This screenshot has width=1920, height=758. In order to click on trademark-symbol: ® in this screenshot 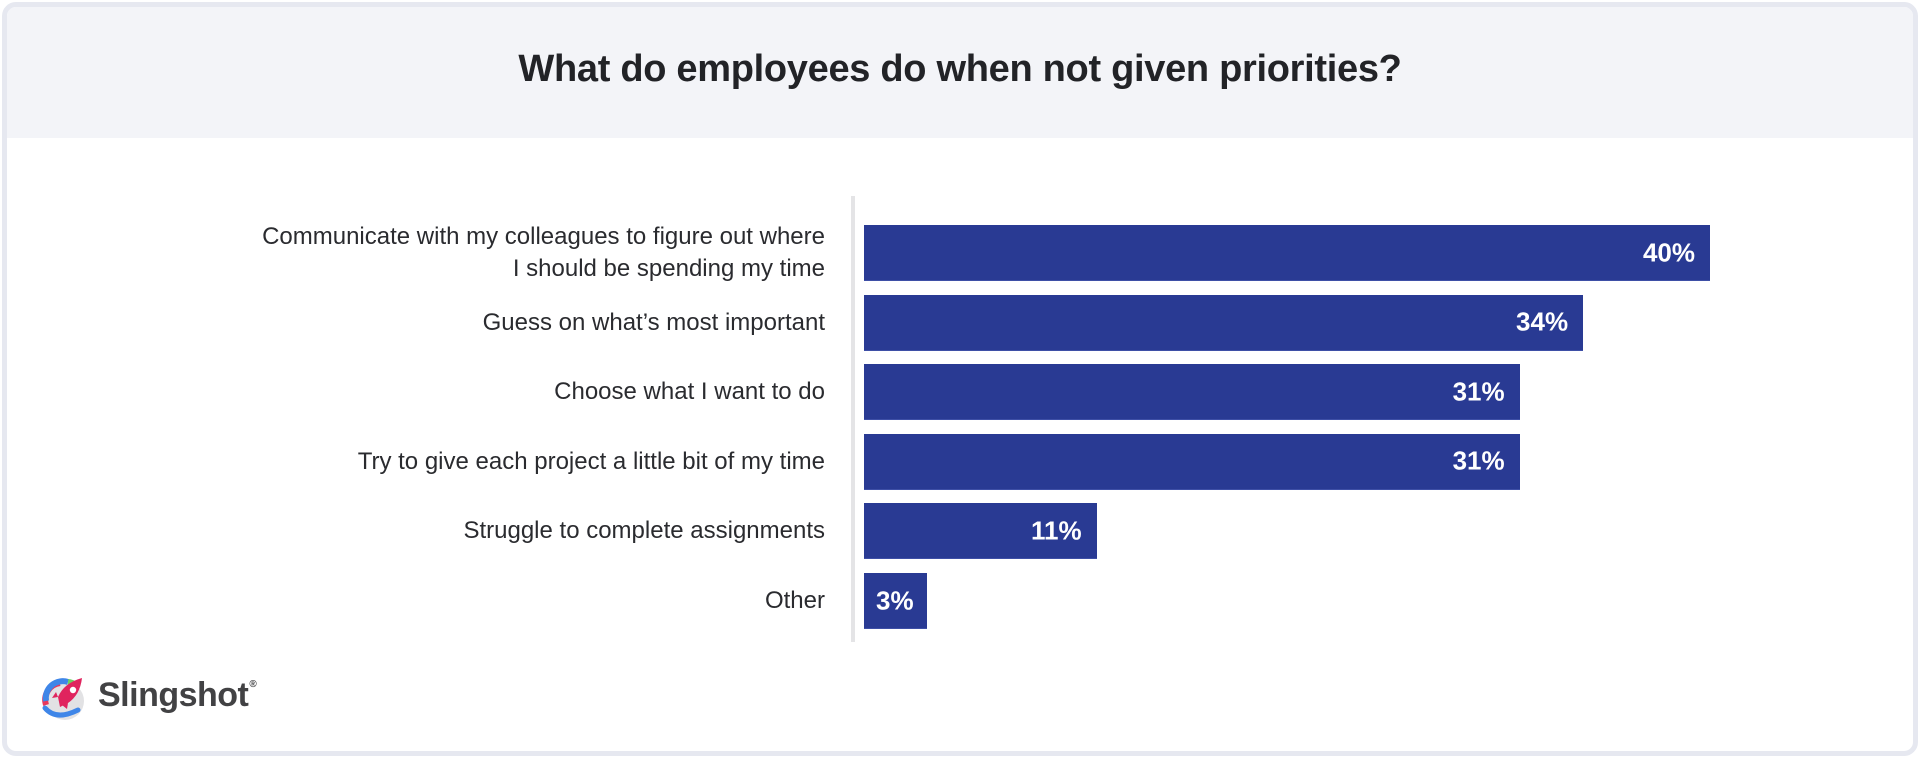, I will do `click(253, 685)`.